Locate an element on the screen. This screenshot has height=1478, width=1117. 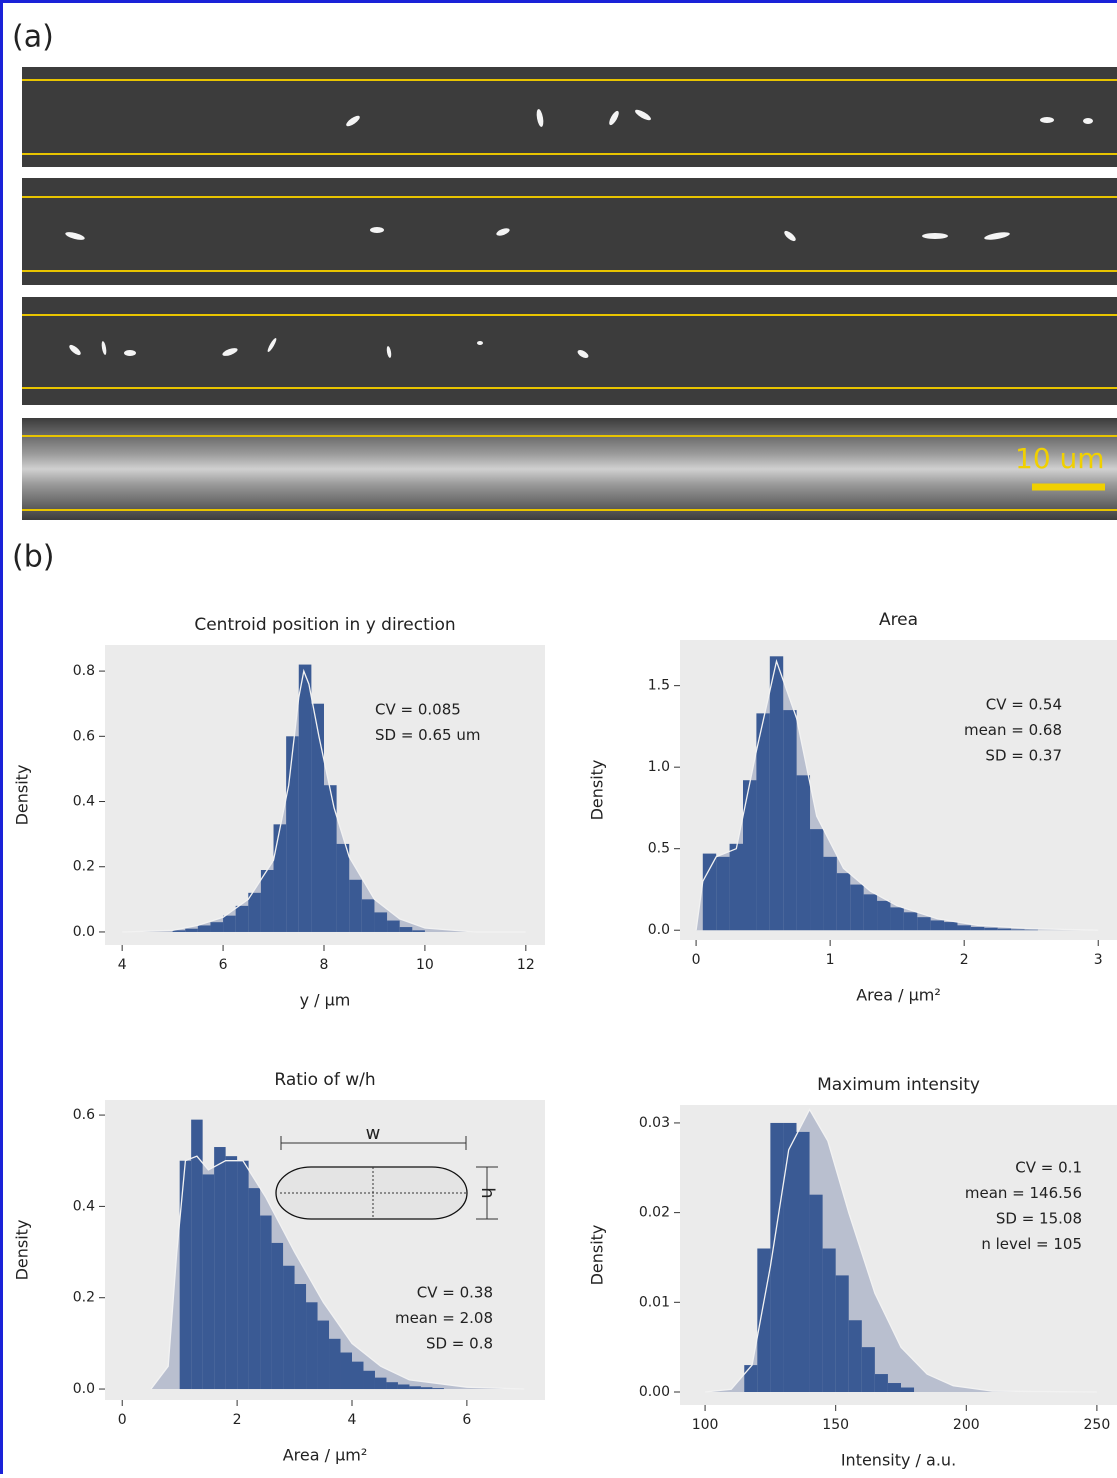
annotation: CV = 0.1 is located at coordinates (1048, 1168).